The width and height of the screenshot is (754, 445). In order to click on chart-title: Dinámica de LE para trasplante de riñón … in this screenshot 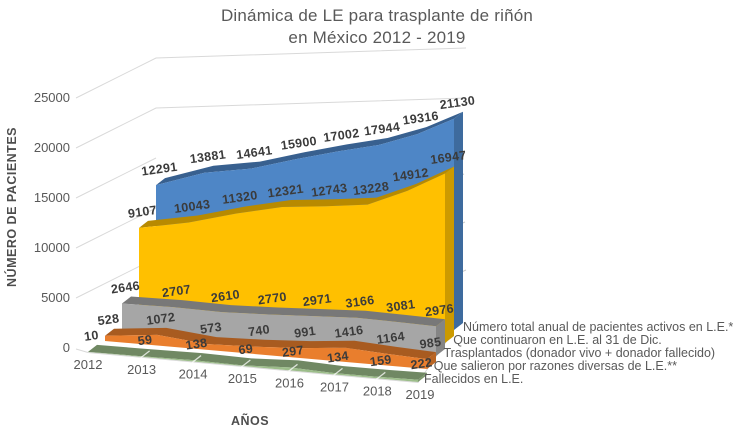, I will do `click(377, 27)`.